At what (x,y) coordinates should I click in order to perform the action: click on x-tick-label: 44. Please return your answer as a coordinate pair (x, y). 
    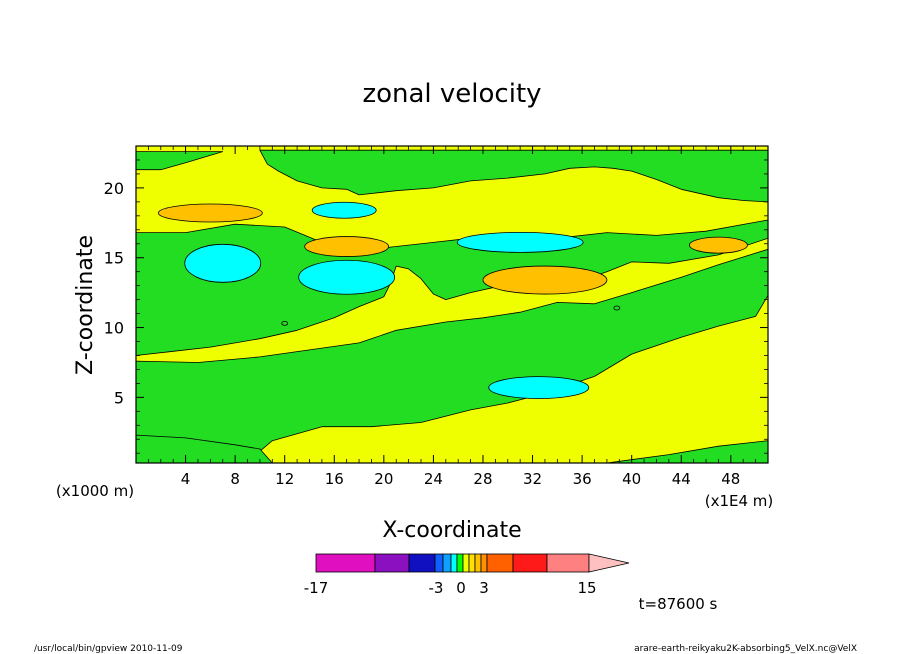
    Looking at the image, I should click on (681, 479).